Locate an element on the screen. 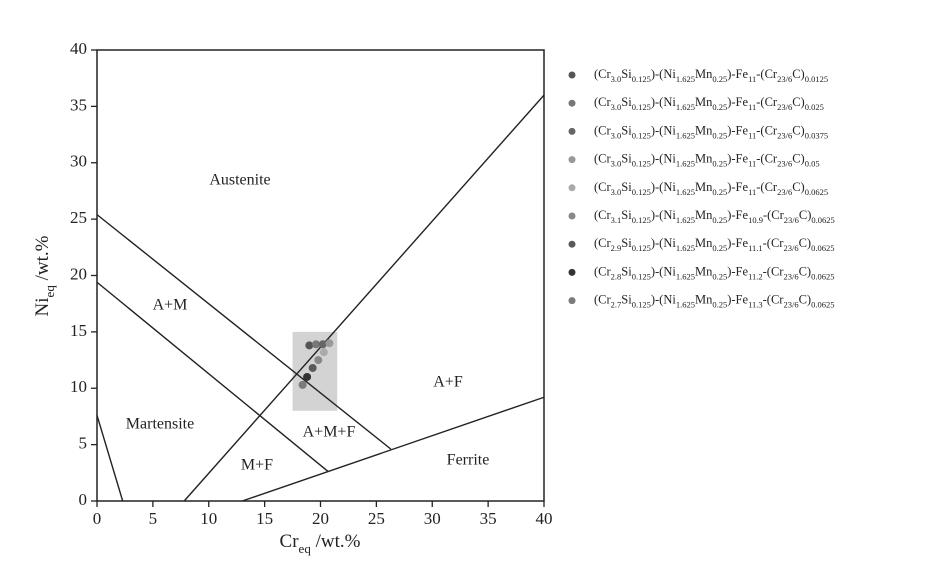  region-label: Martensite is located at coordinates (160, 424).